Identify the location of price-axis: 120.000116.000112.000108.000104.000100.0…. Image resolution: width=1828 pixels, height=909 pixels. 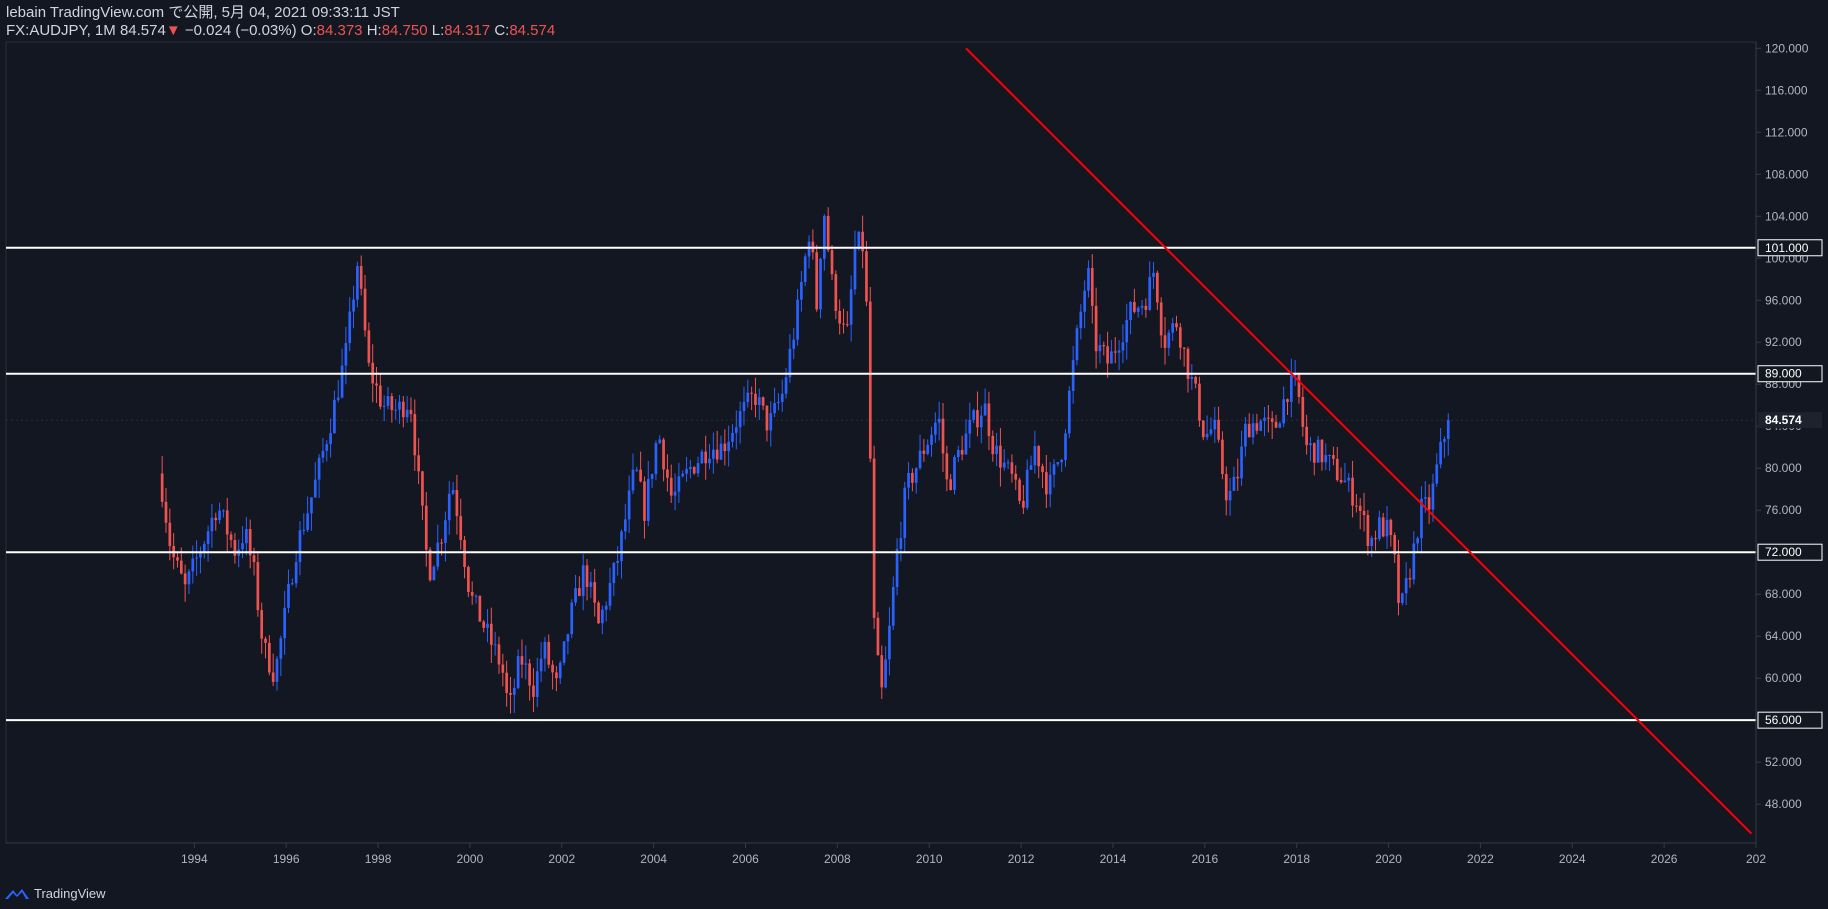
(1789, 442).